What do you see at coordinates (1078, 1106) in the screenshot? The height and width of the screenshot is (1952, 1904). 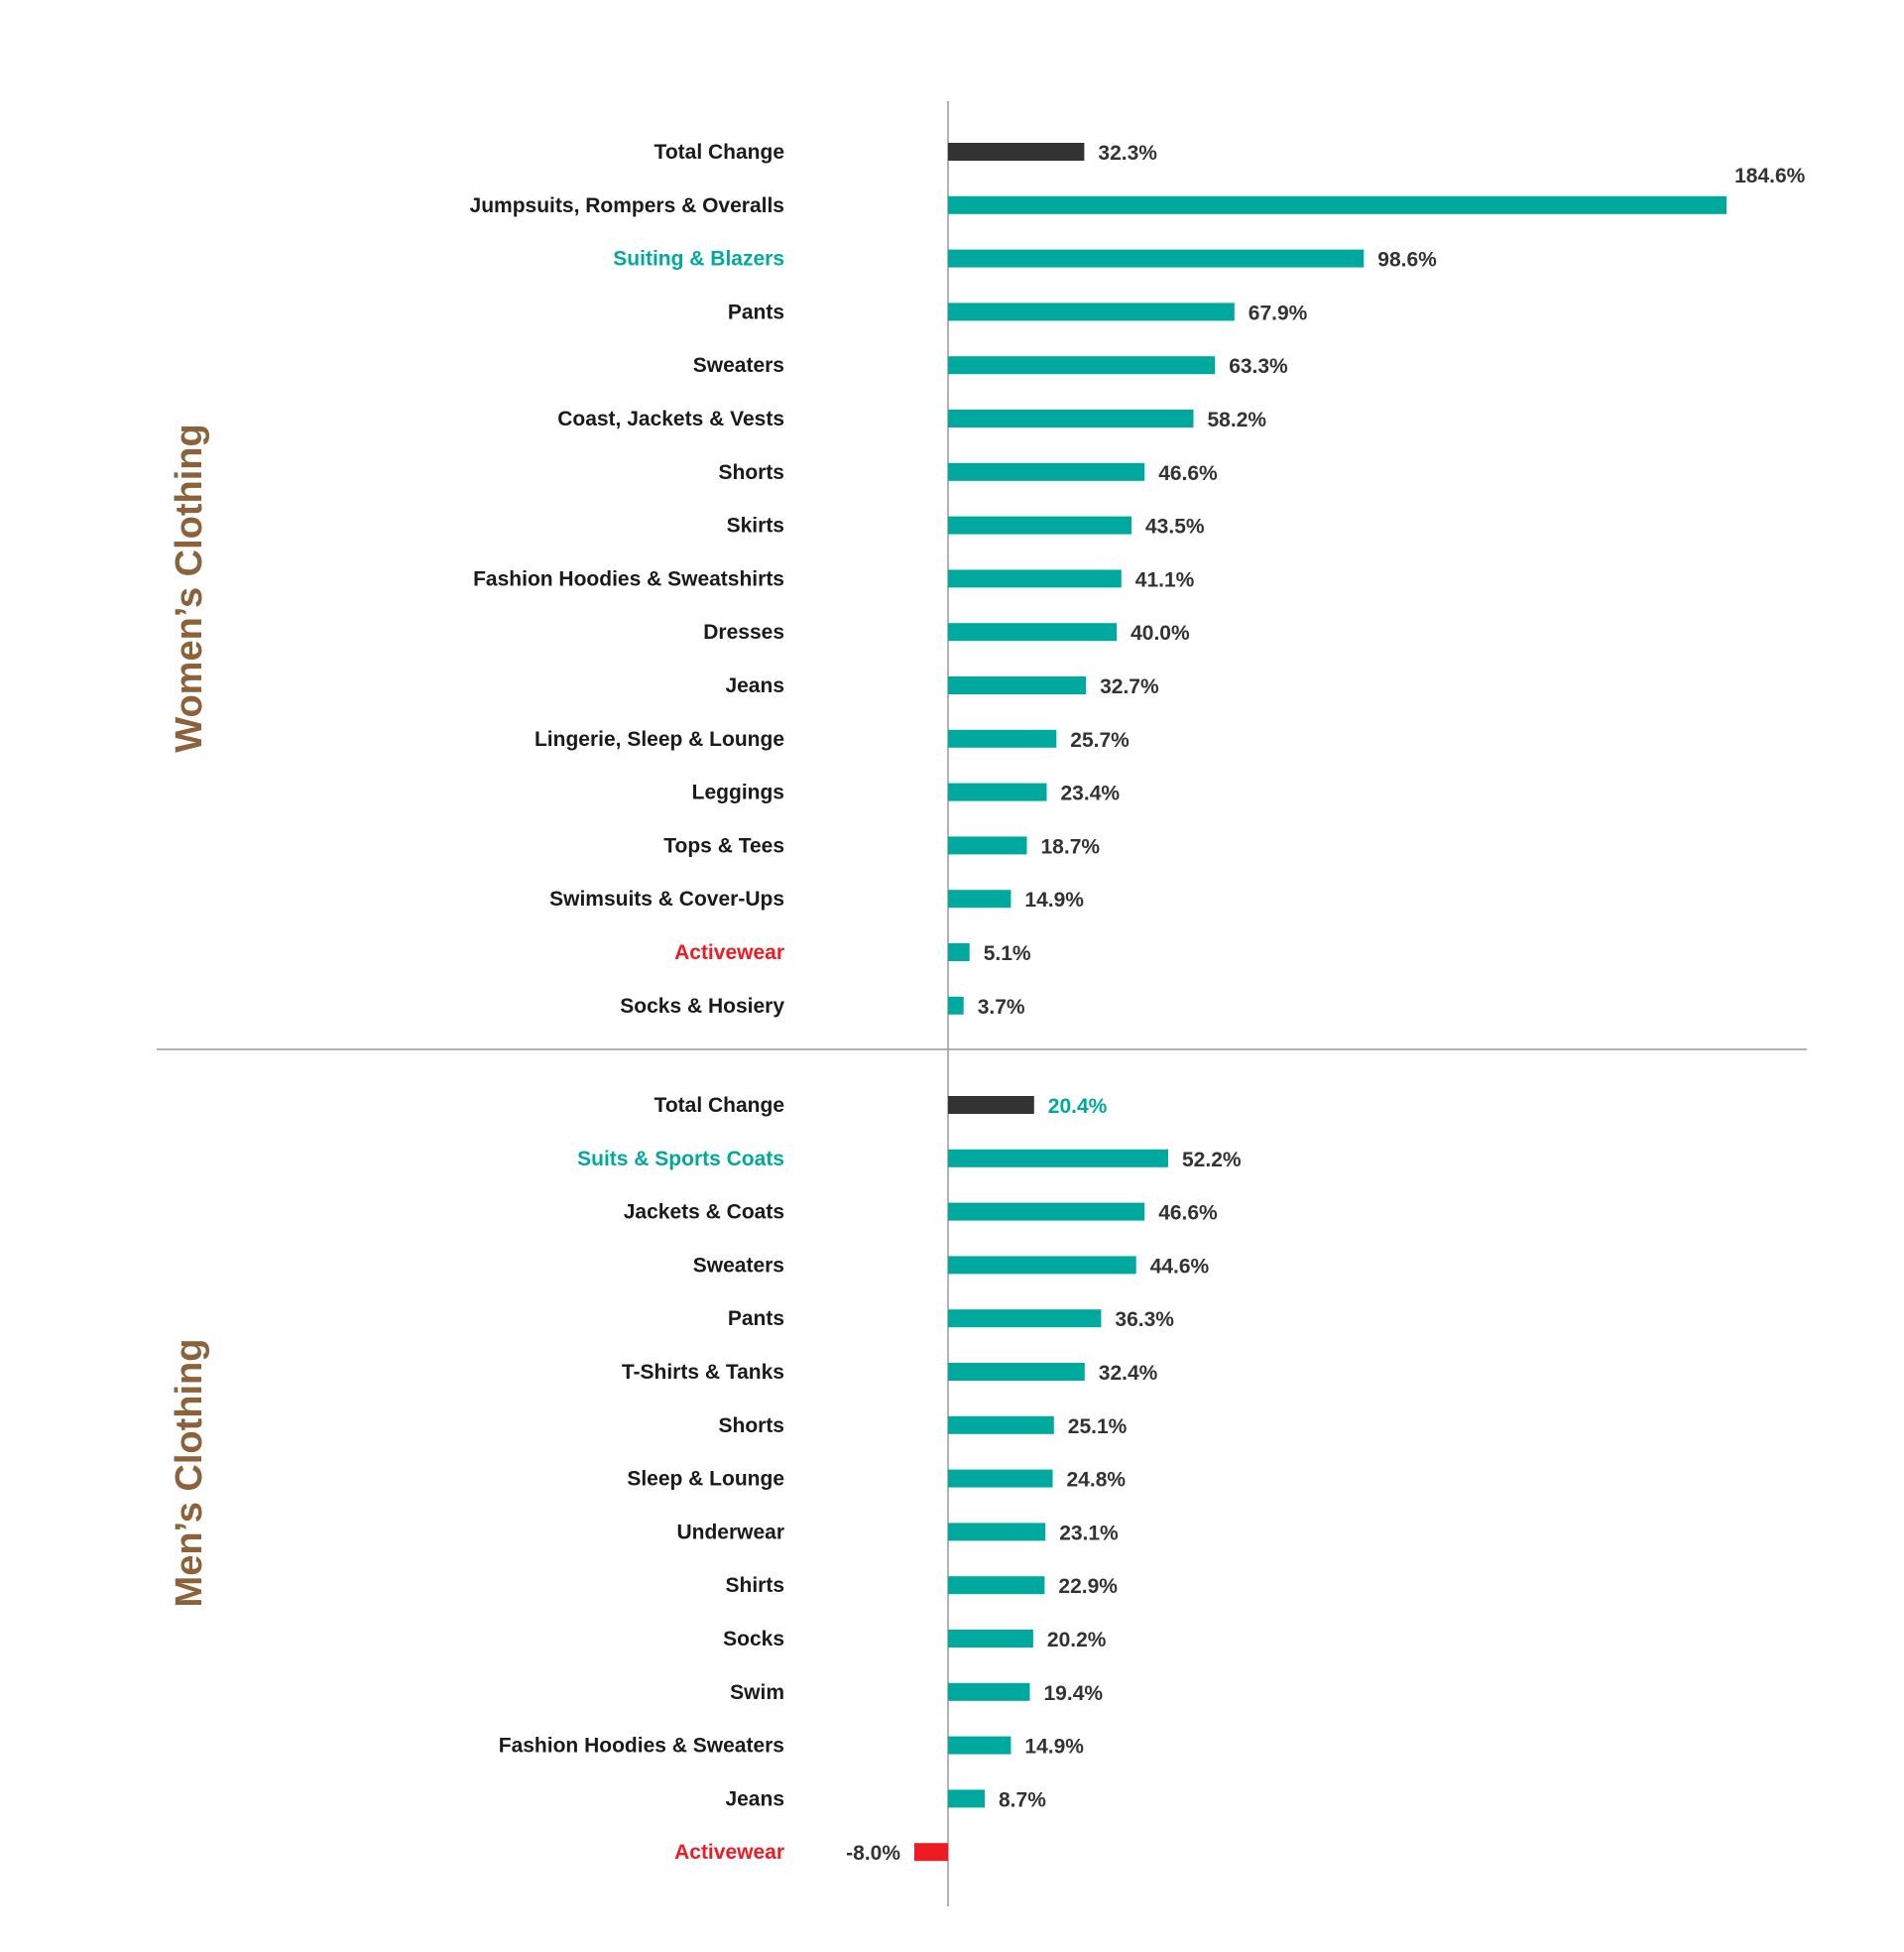 I see `men-value-label-total-change: 20.4%` at bounding box center [1078, 1106].